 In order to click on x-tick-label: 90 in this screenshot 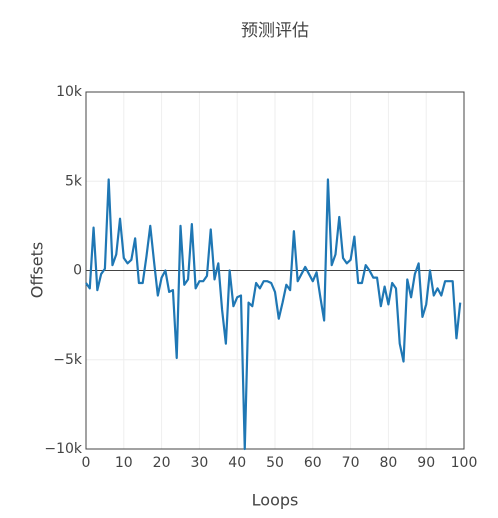, I will do `click(426, 463)`.